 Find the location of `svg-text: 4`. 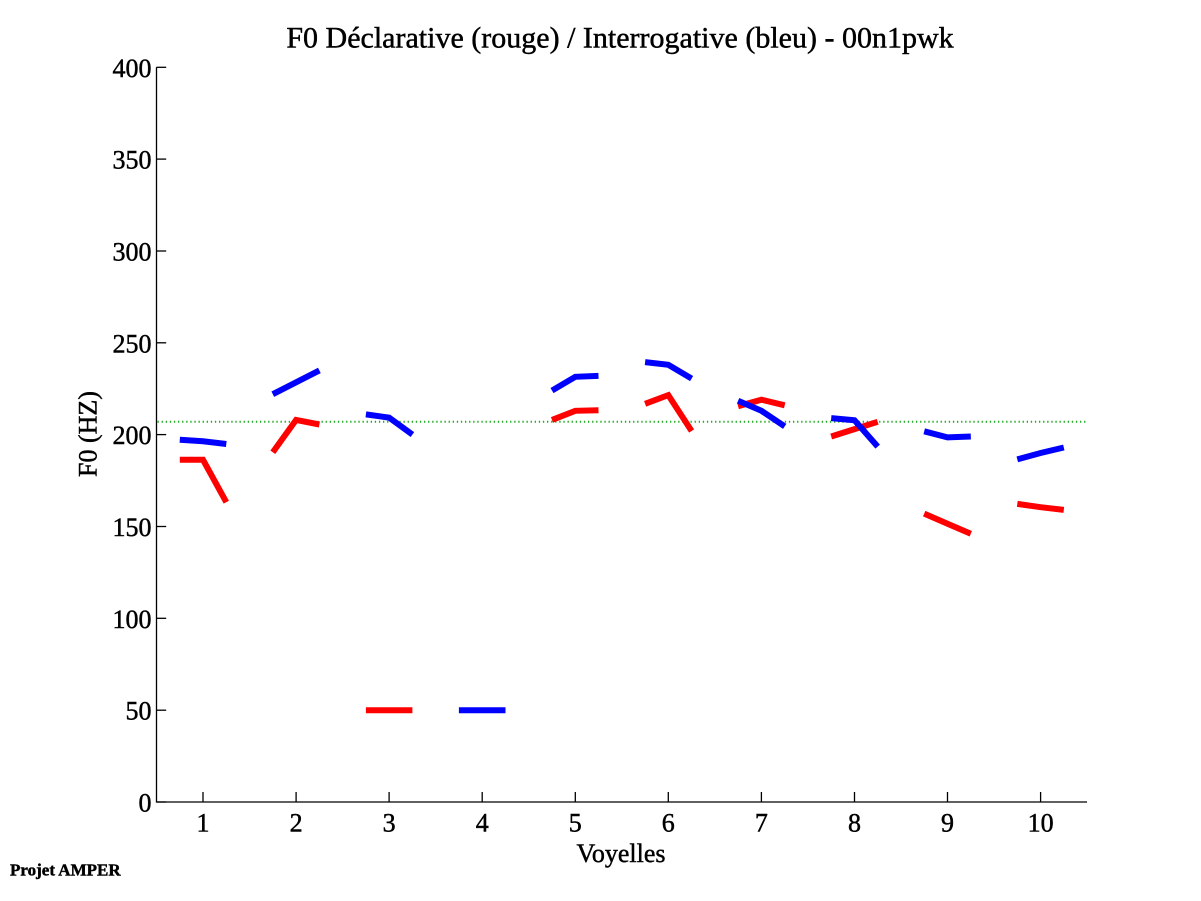

svg-text: 4 is located at coordinates (482, 823).